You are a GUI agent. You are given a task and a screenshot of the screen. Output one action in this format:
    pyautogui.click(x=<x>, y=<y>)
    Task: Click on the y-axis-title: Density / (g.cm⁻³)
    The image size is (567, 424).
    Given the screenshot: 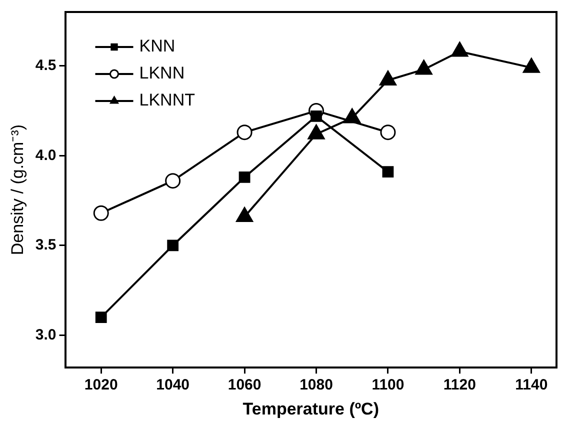 What is the action you would take?
    pyautogui.click(x=17, y=190)
    